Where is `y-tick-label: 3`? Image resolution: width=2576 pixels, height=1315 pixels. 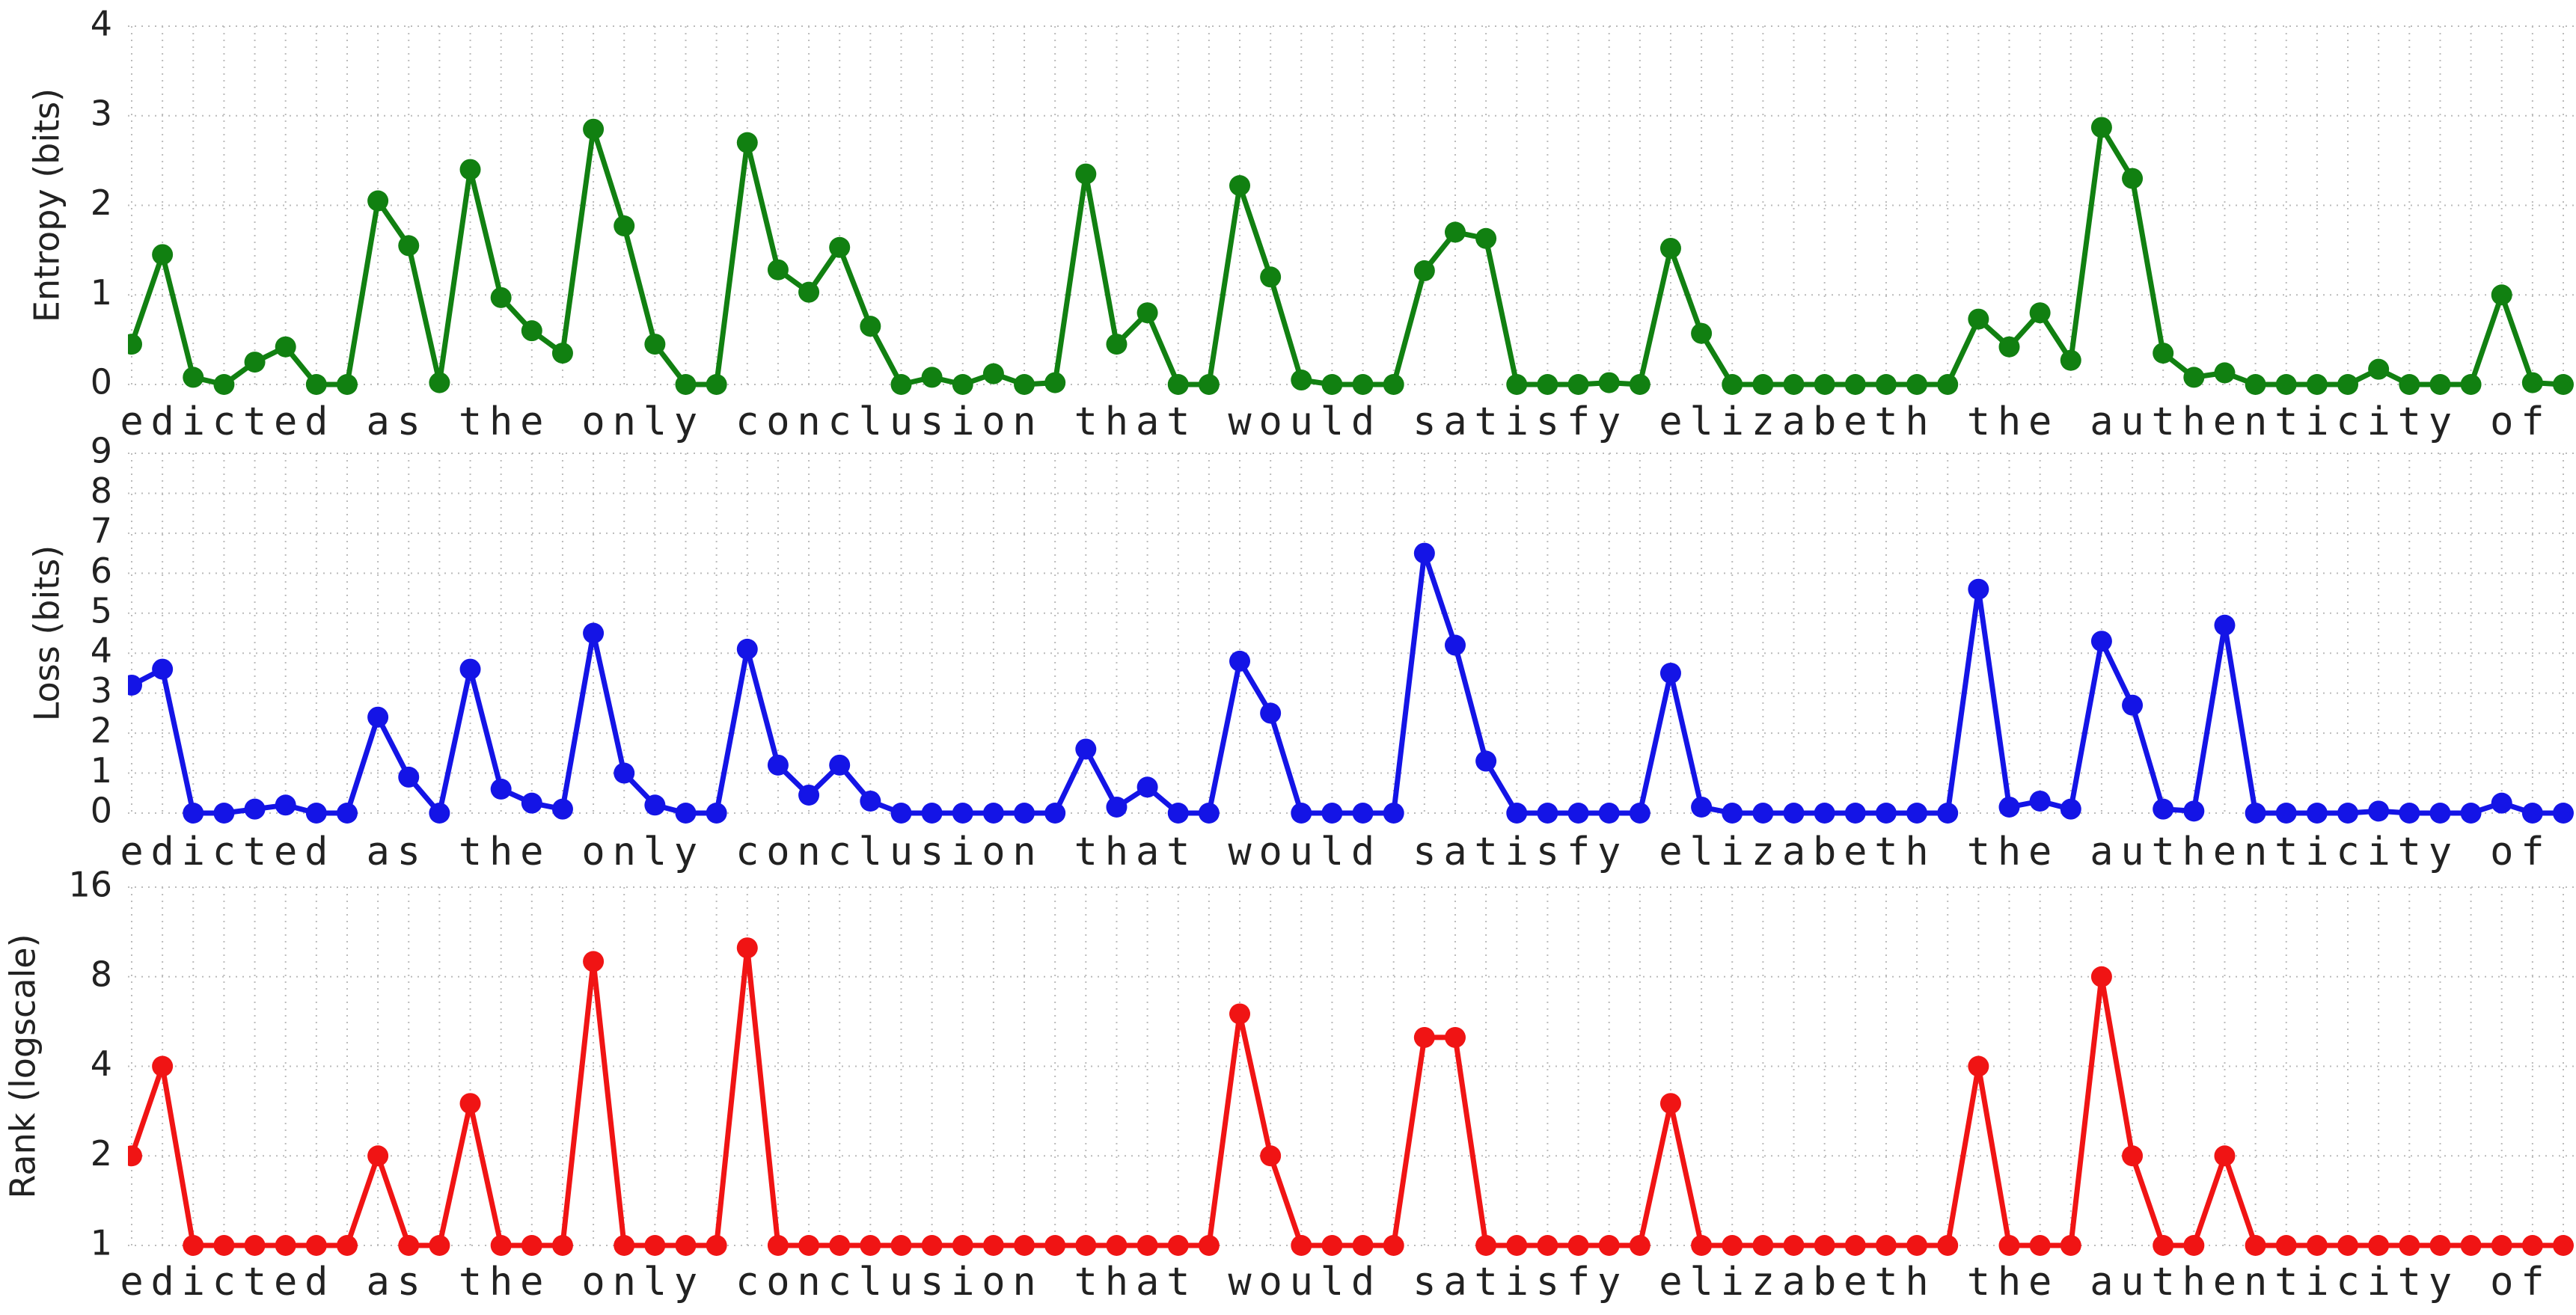 y-tick-label: 3 is located at coordinates (101, 113).